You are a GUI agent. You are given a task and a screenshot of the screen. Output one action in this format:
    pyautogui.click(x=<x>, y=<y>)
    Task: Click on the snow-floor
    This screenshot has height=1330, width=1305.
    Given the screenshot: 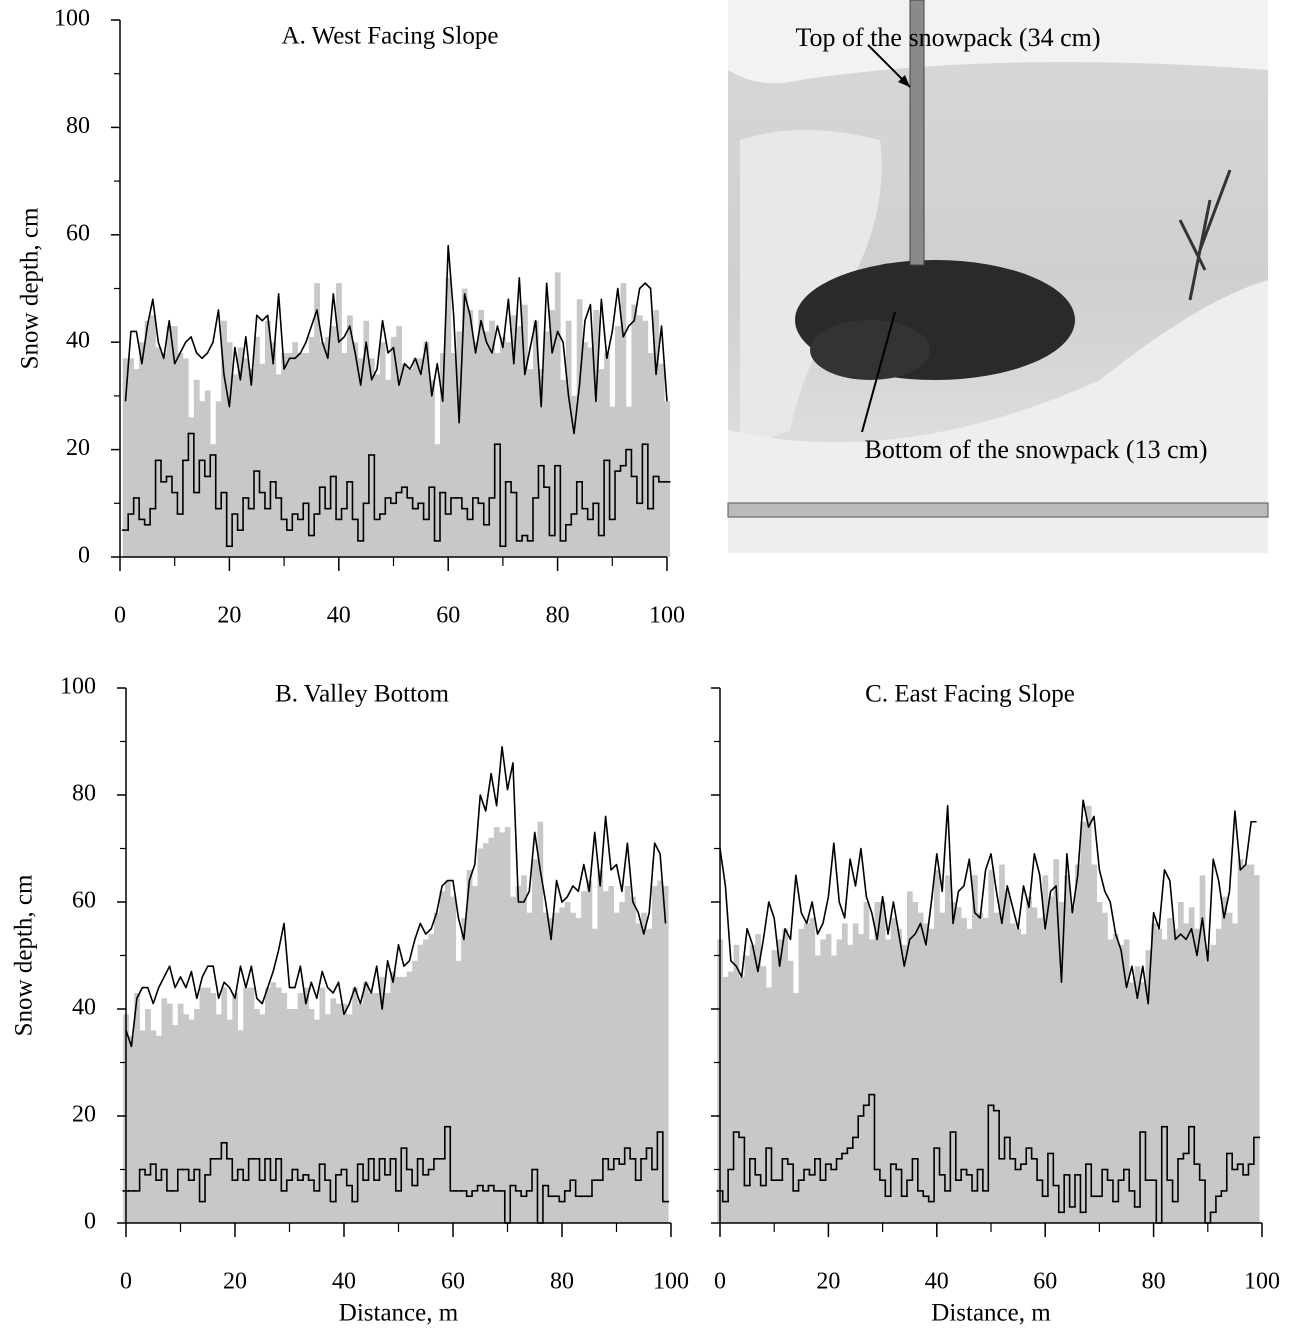 What is the action you would take?
    pyautogui.click(x=998, y=416)
    